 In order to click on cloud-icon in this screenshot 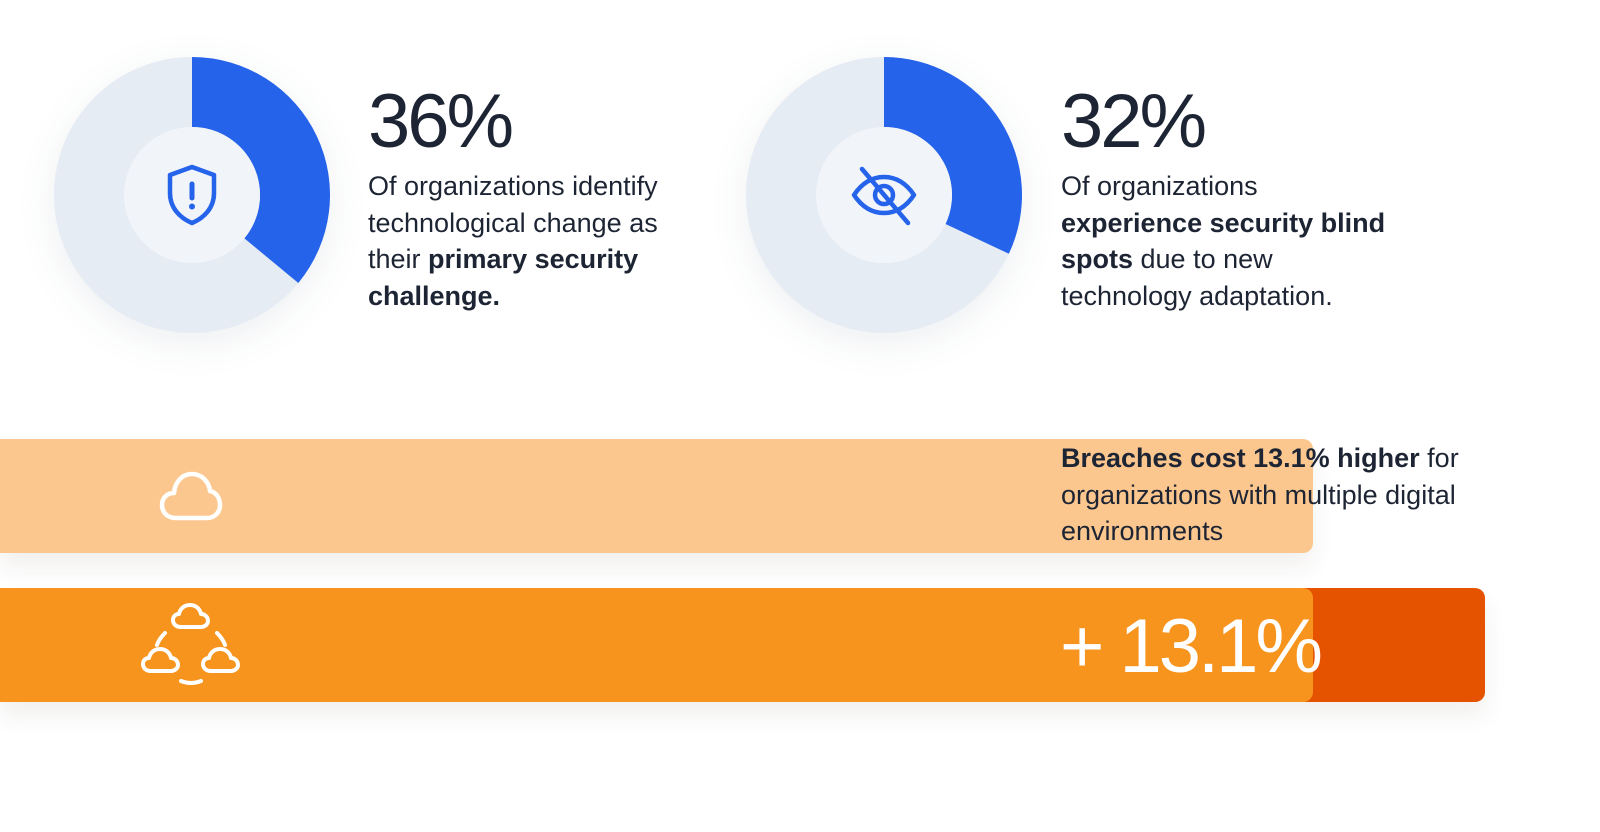, I will do `click(191, 496)`.